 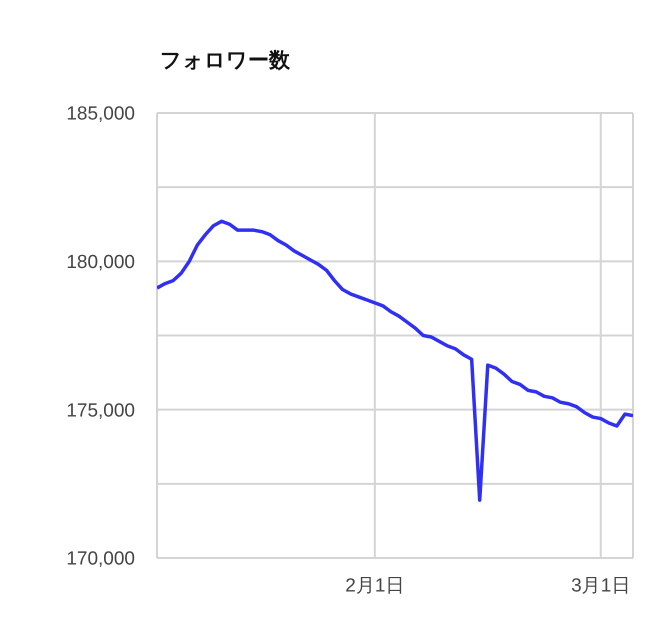 I want to click on y-tick-label: 185,000, so click(x=100, y=114).